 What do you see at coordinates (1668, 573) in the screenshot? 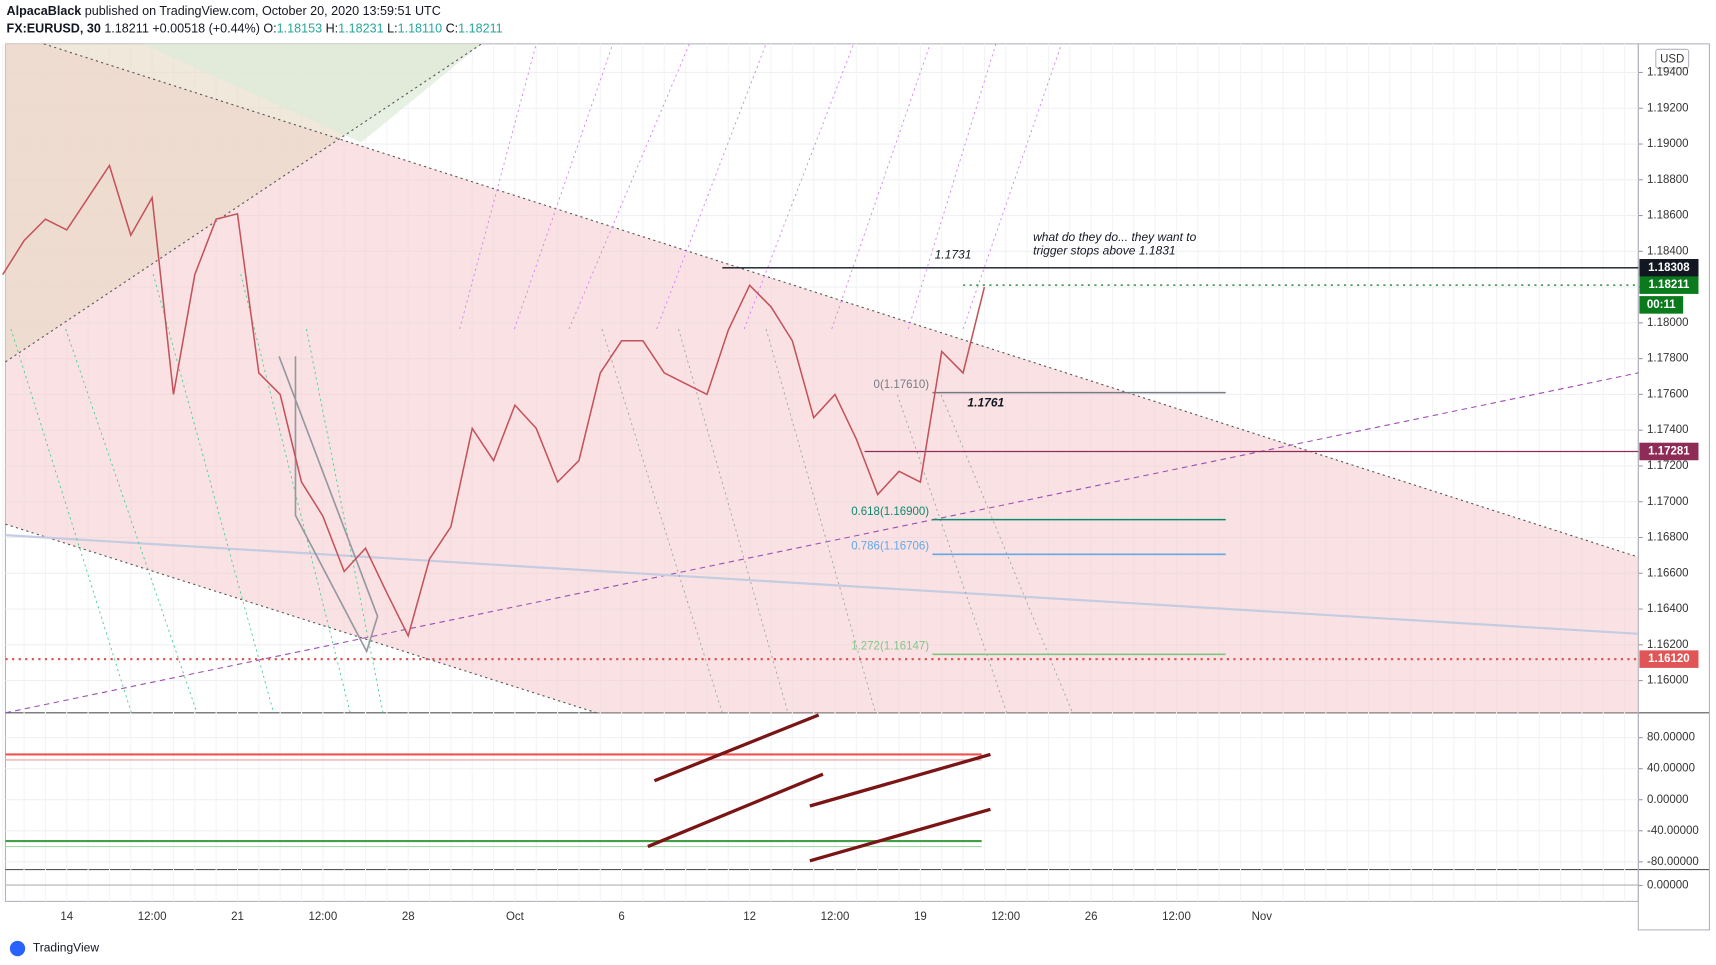
I see `y-tick-label: 1.16600` at bounding box center [1668, 573].